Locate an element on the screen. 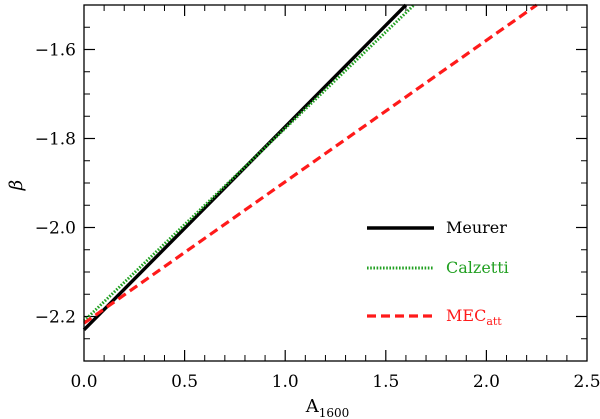 This screenshot has height=419, width=600. x-tick-label: 1.5 is located at coordinates (385, 382).